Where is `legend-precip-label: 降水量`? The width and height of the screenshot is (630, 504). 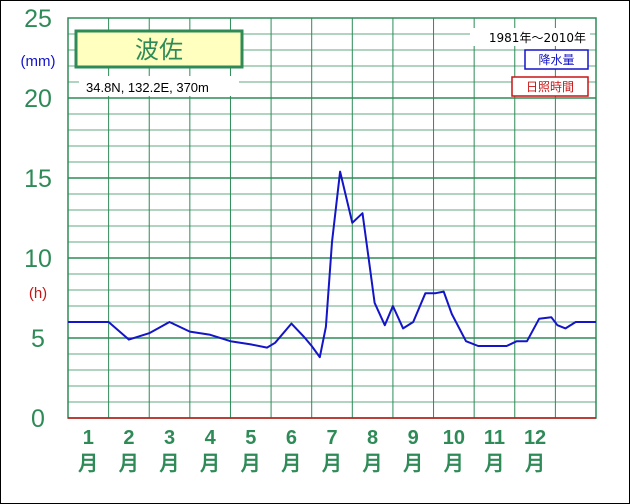
legend-precip-label: 降水量 is located at coordinates (556, 60).